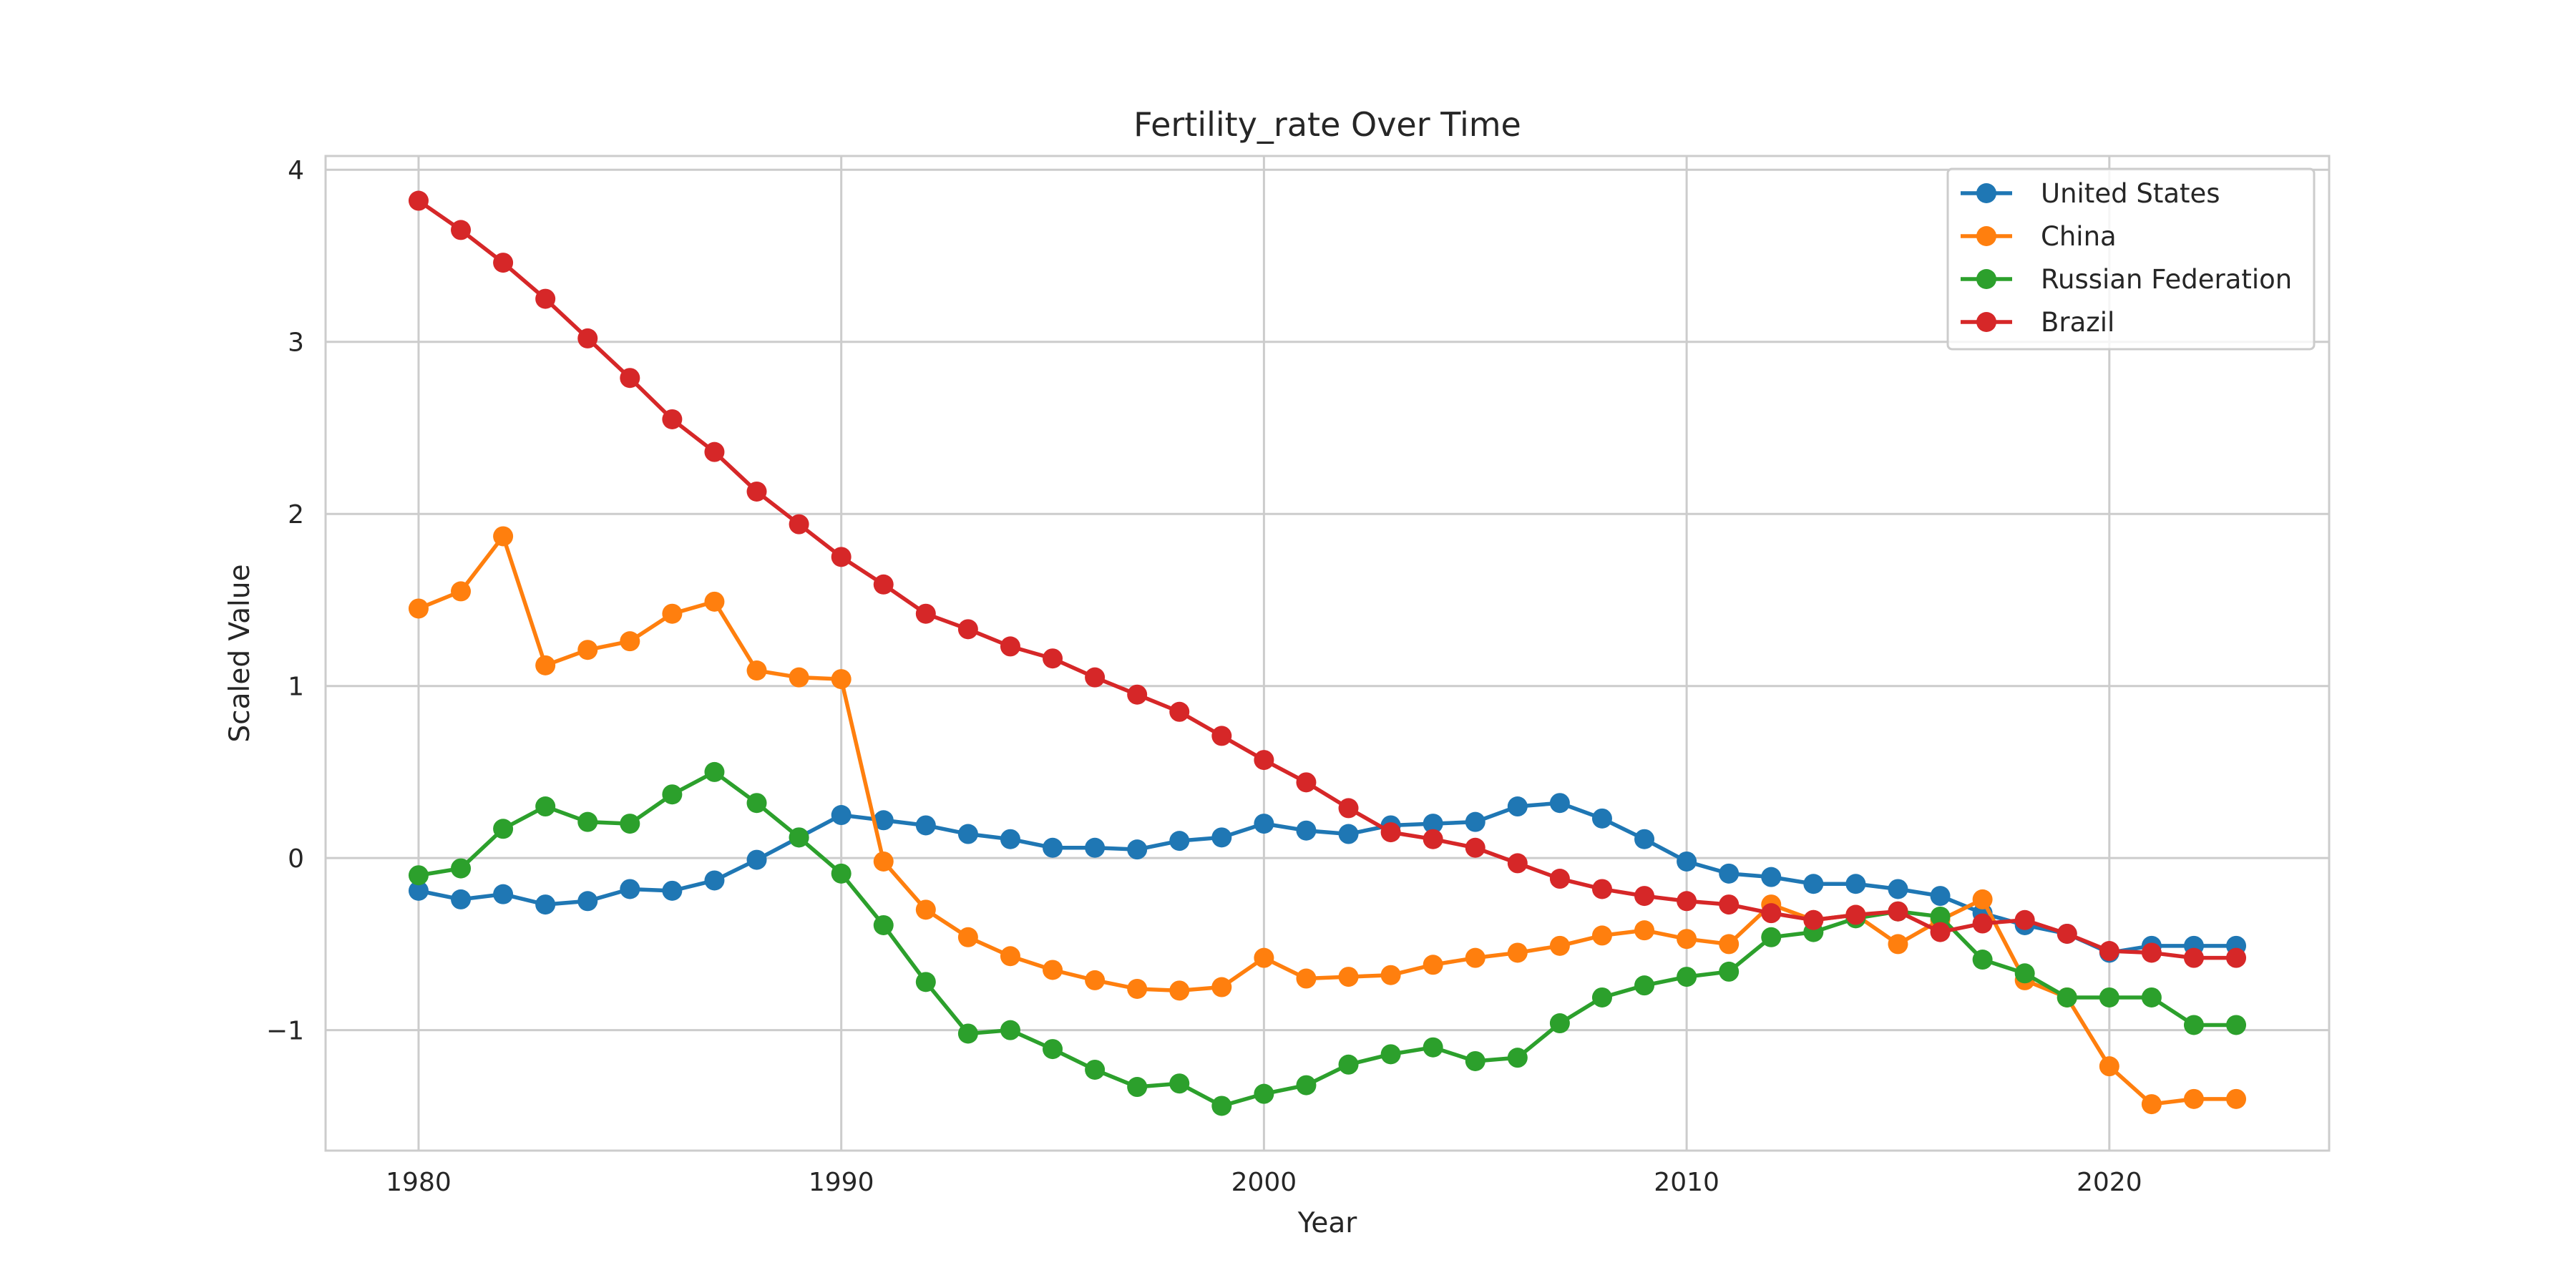  I want to click on y-tick-label: 0, so click(296, 859).